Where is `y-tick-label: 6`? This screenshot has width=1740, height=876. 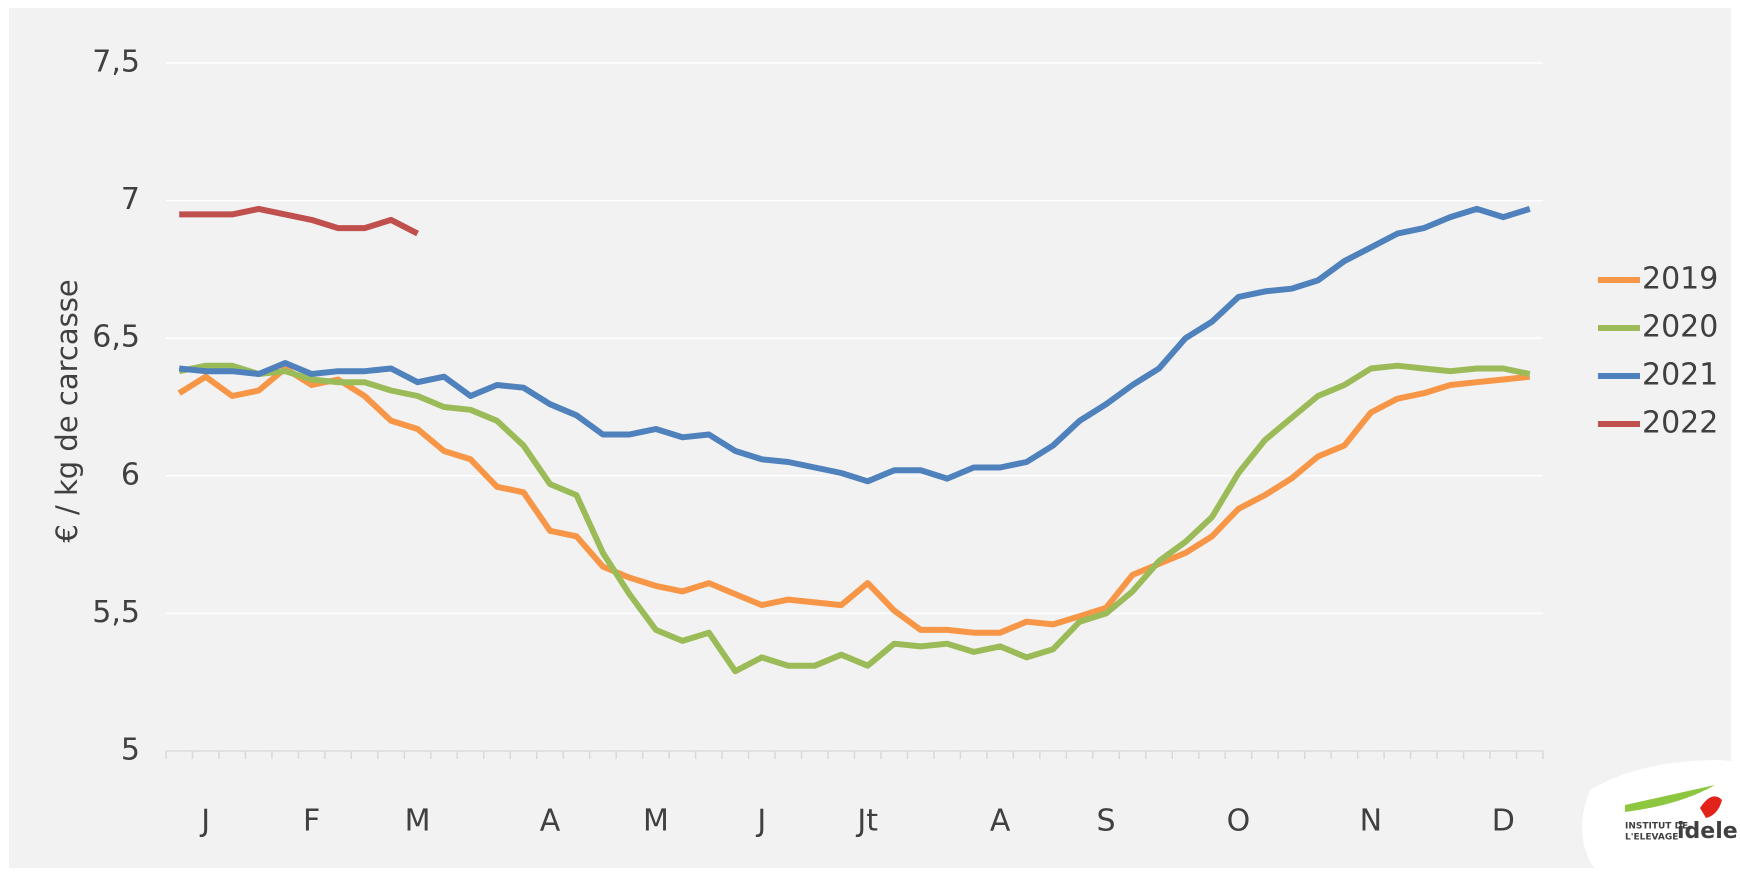
y-tick-label: 6 is located at coordinates (130, 474).